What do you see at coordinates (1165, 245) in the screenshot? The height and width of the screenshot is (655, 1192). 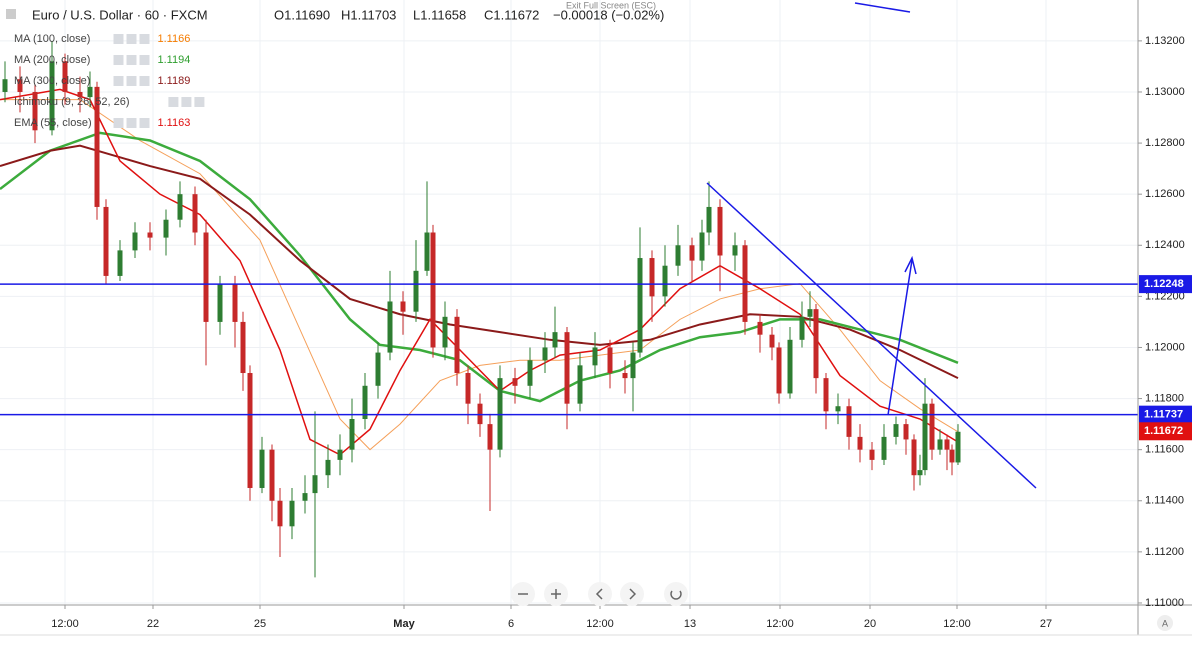 I see `y-tick-label: 1.12400` at bounding box center [1165, 245].